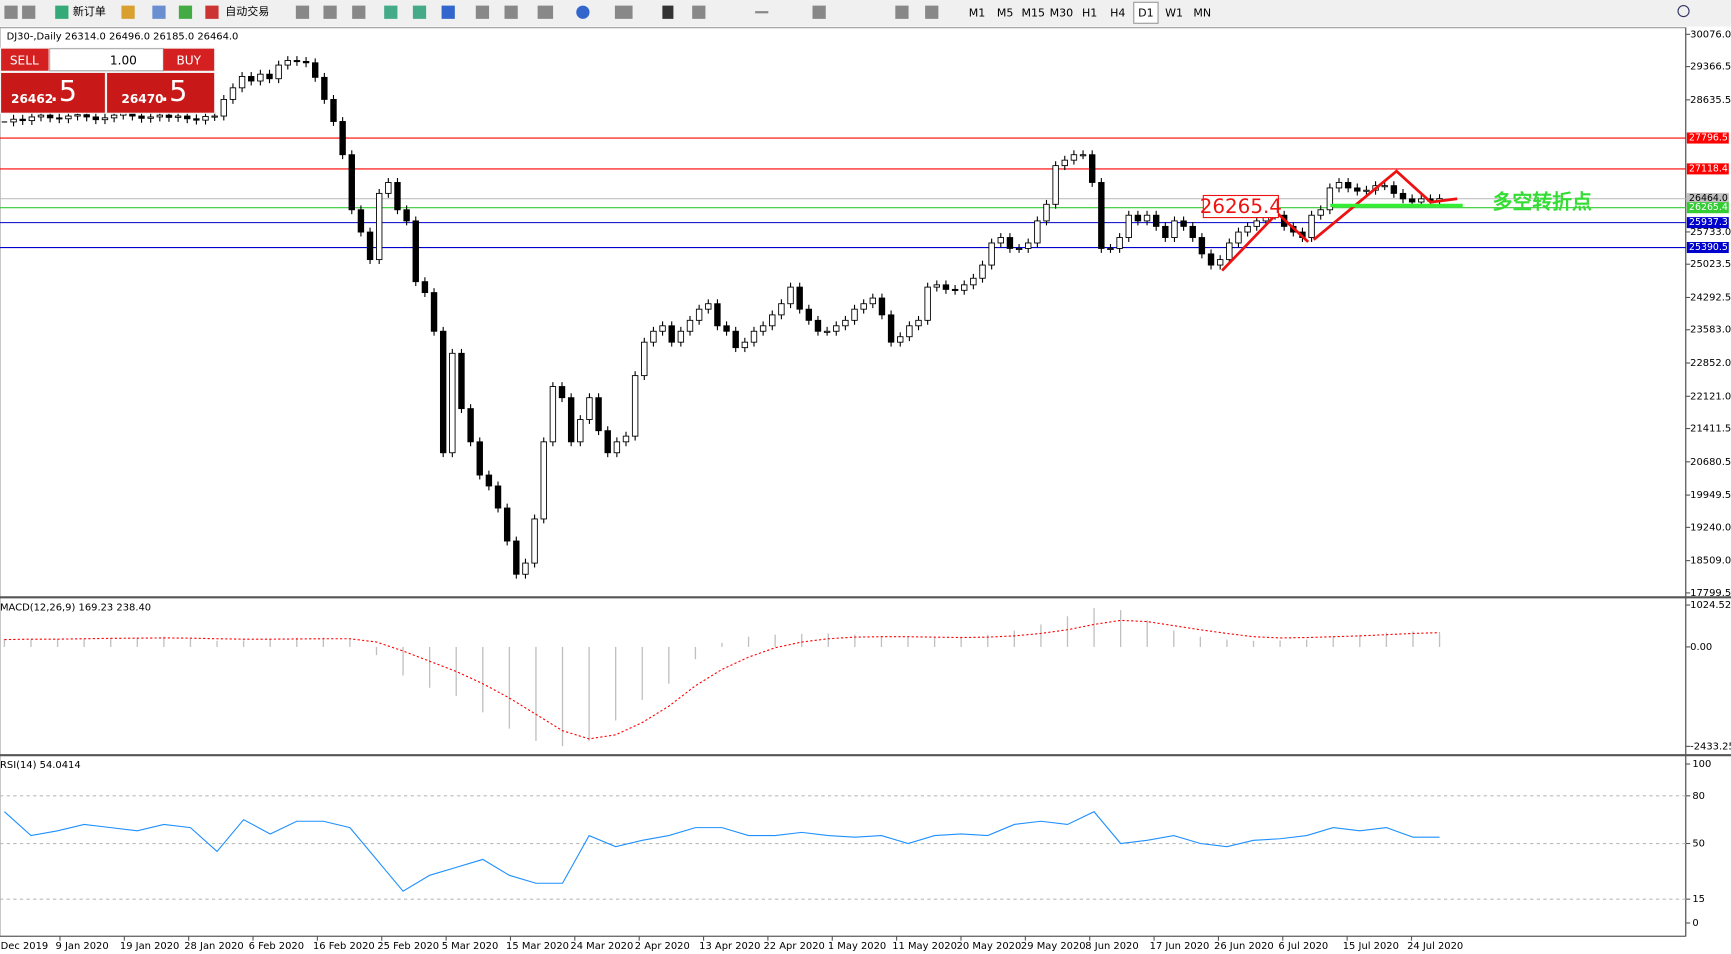 This screenshot has height=954, width=1731. I want to click on annotation-text: 多空转折点, so click(1542, 202).